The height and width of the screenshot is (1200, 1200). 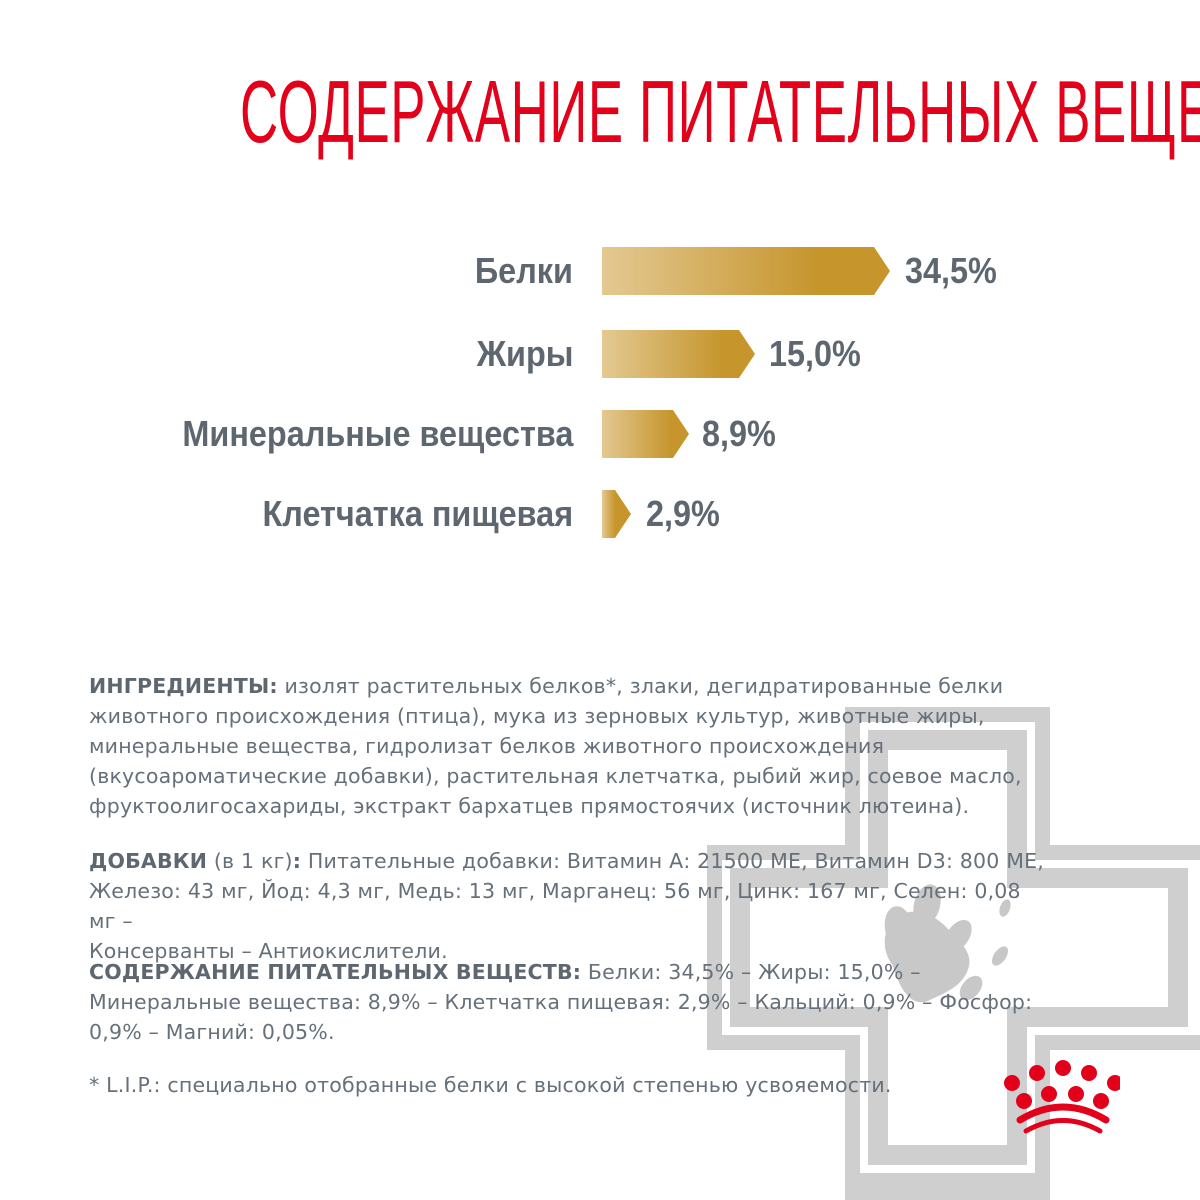 I want to click on paw-icon, so click(x=947, y=943).